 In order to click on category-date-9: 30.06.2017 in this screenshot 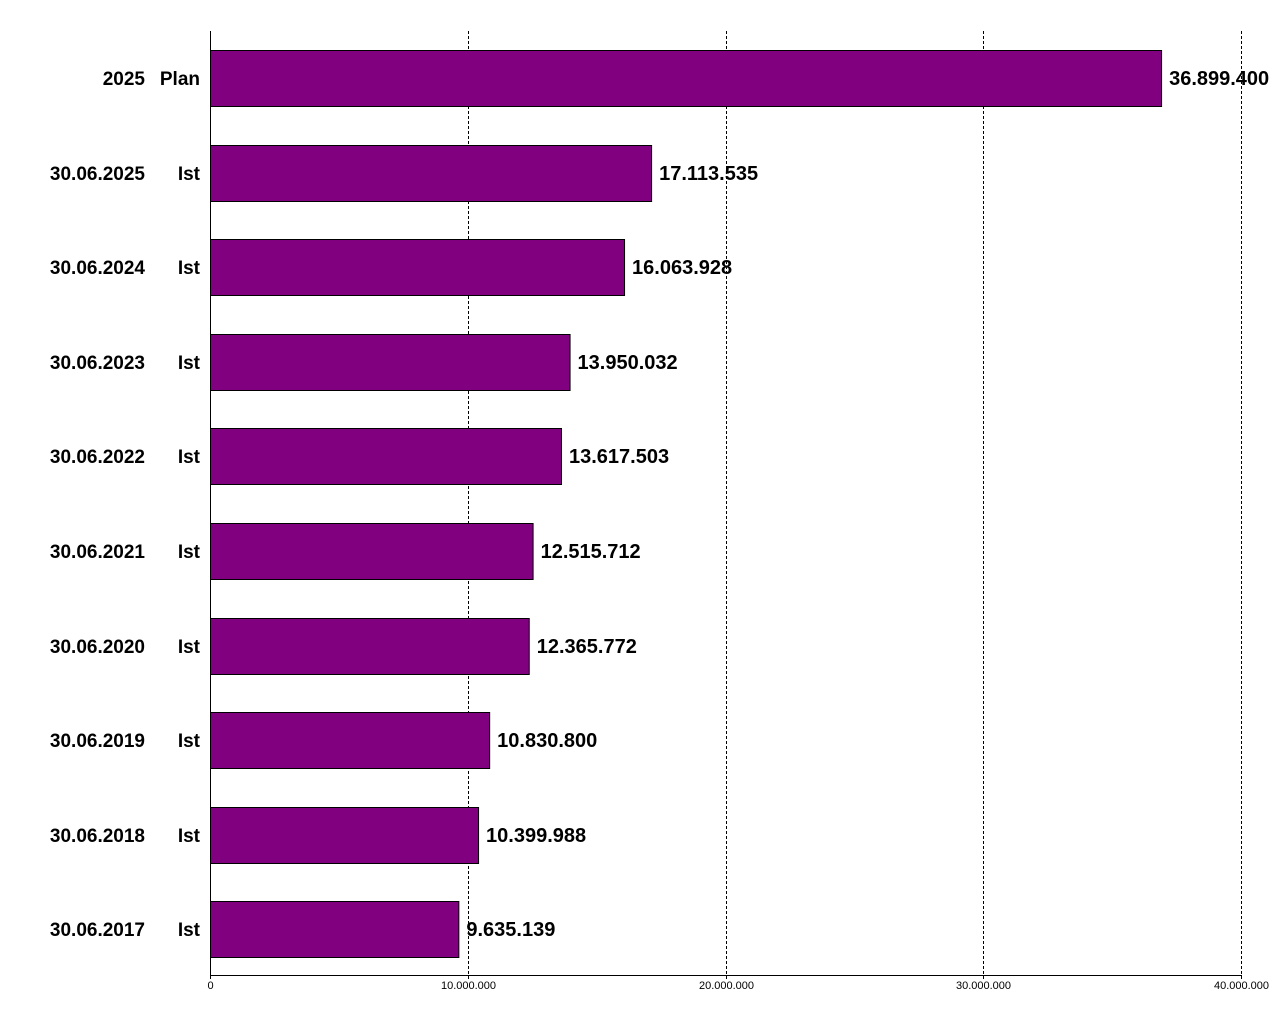, I will do `click(97, 930)`.